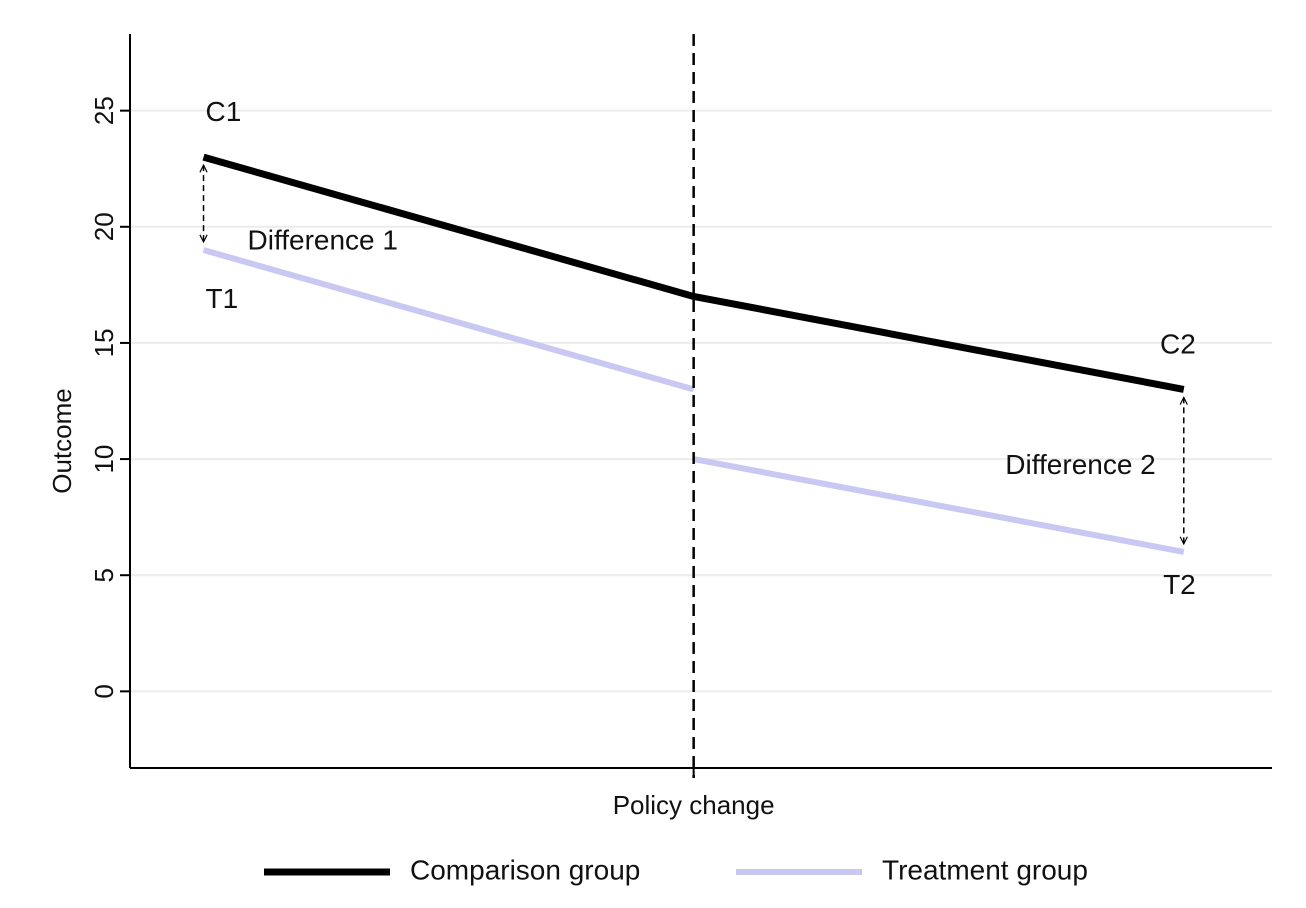 The height and width of the screenshot is (908, 1306). What do you see at coordinates (985, 869) in the screenshot?
I see `legend-label-treatment-group: Treatment group` at bounding box center [985, 869].